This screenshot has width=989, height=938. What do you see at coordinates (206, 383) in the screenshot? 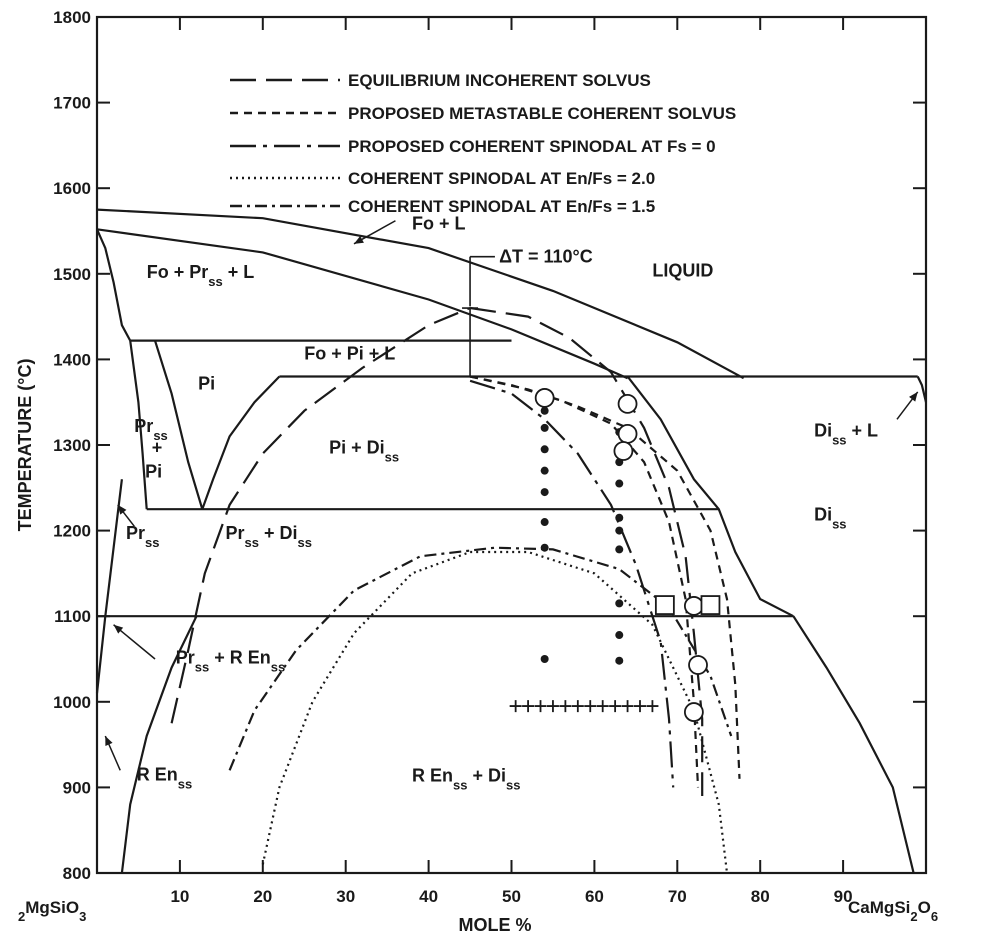
I see `region-label-pi: Pi` at bounding box center [206, 383].